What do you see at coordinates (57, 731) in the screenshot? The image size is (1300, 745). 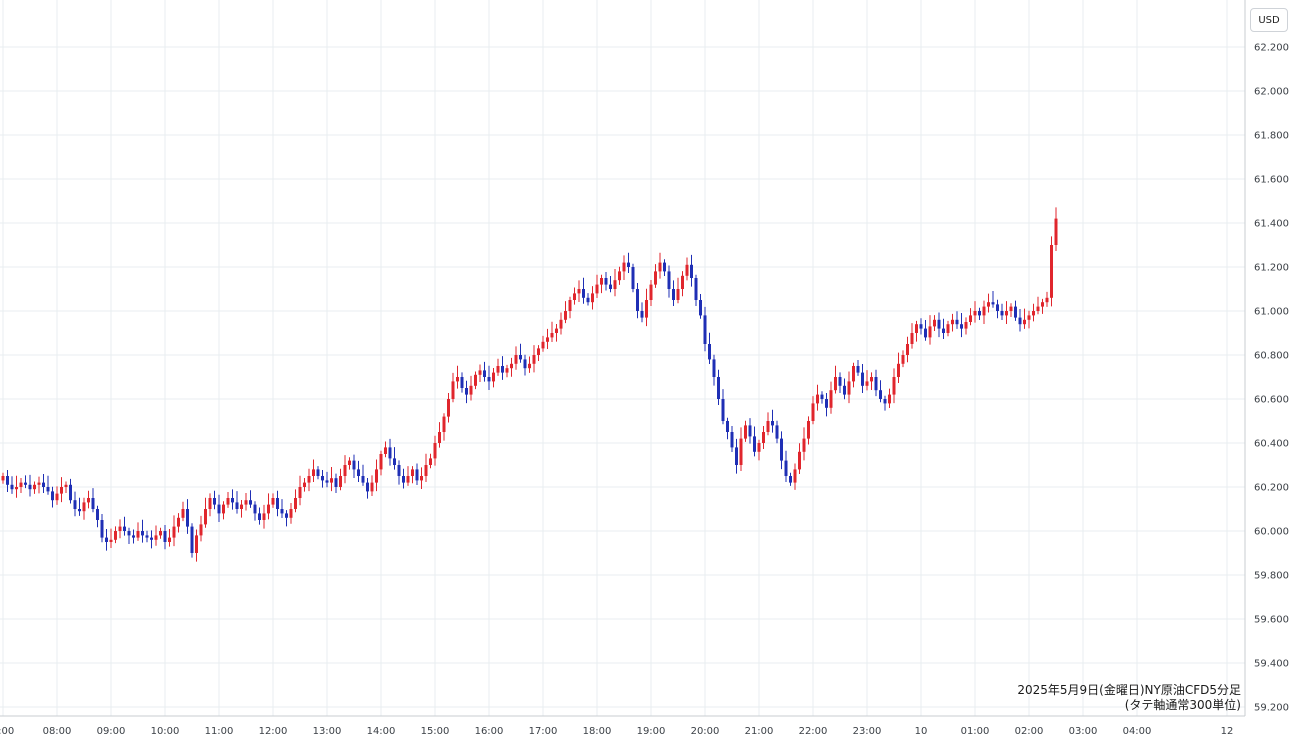 I see `time-tick-label: 08:00` at bounding box center [57, 731].